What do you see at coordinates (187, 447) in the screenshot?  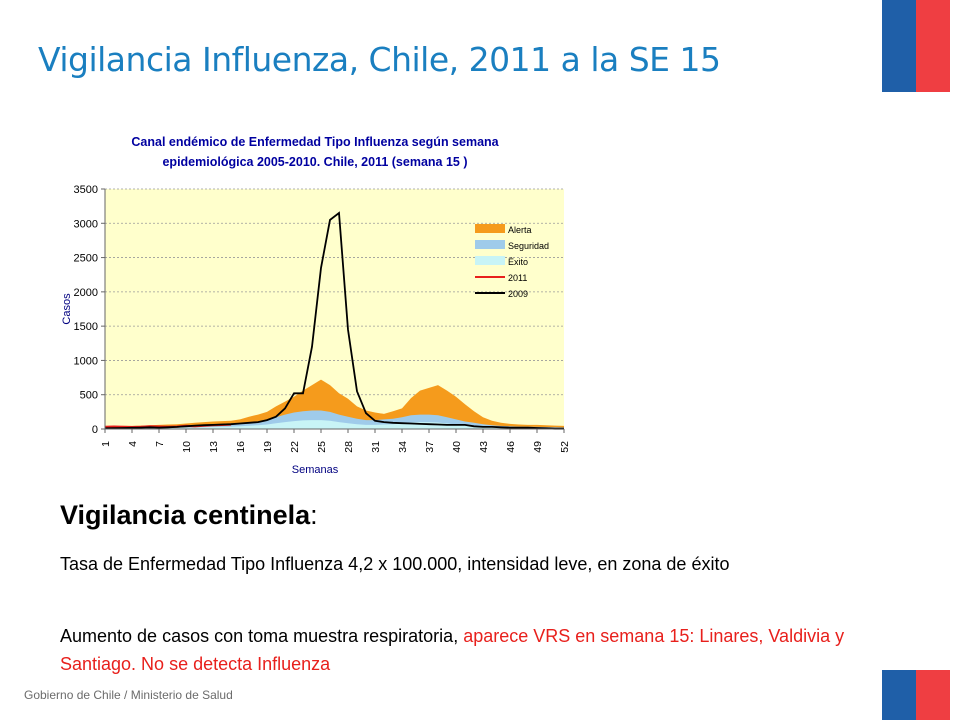 I see `x-tick-label: 10` at bounding box center [187, 447].